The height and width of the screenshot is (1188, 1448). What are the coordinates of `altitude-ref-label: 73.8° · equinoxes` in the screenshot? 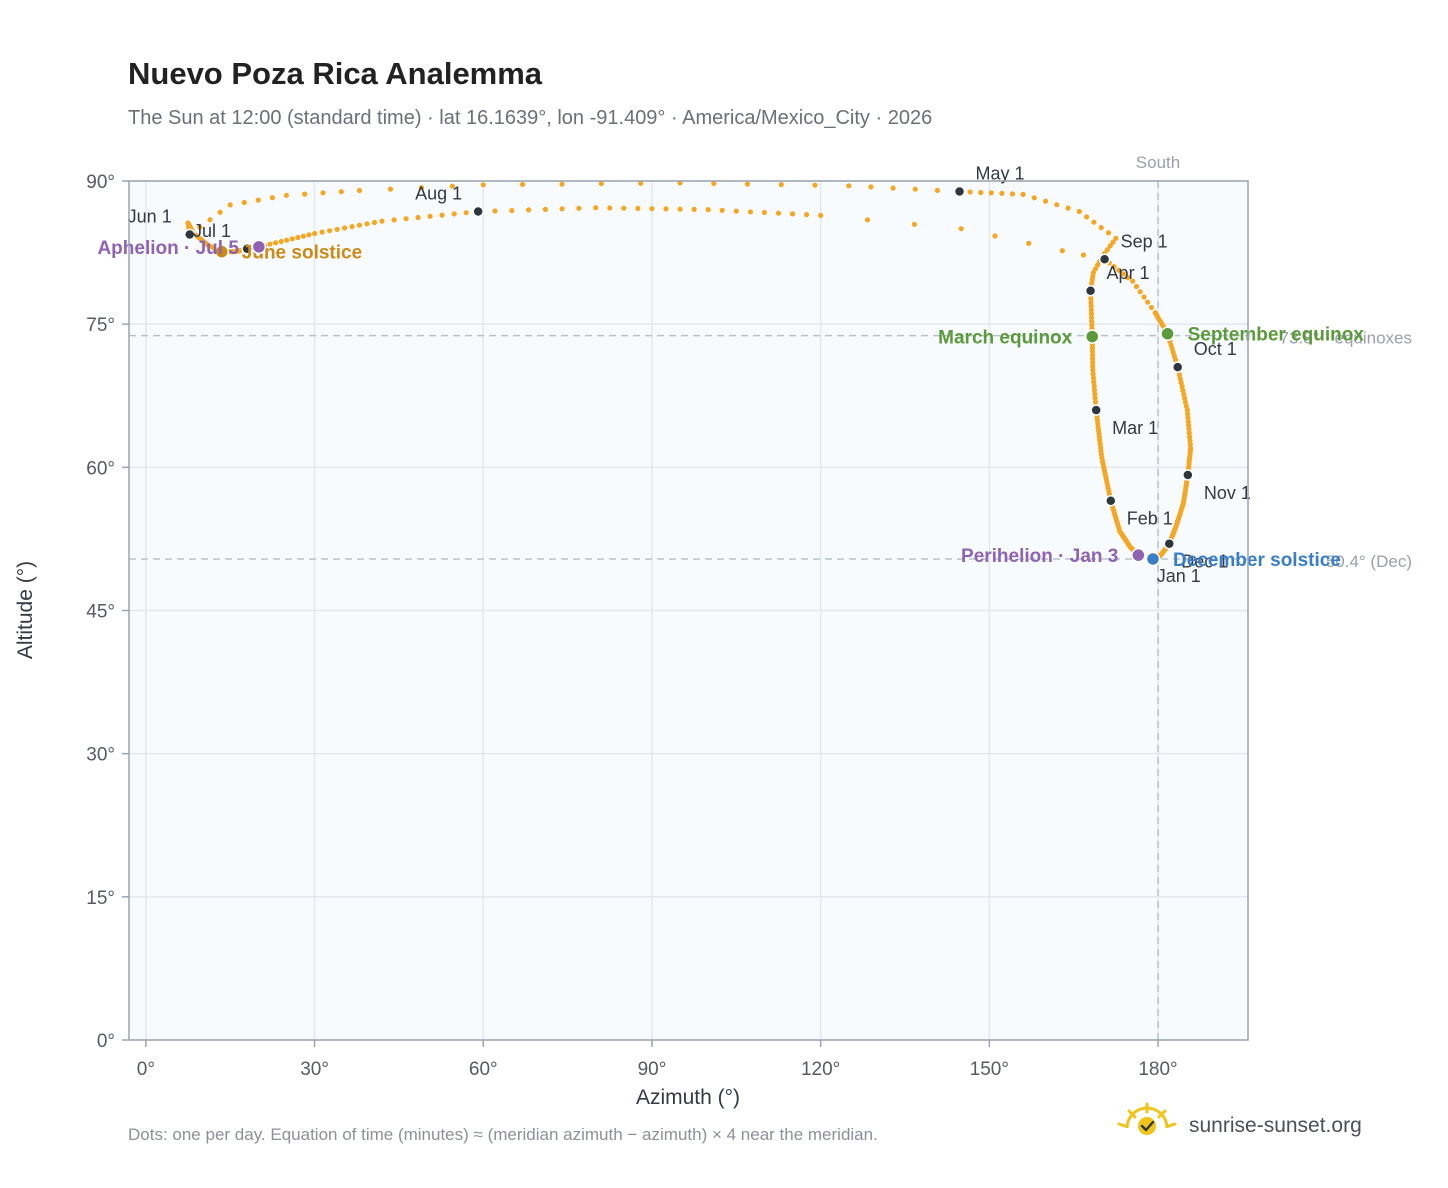 It's located at (1346, 338).